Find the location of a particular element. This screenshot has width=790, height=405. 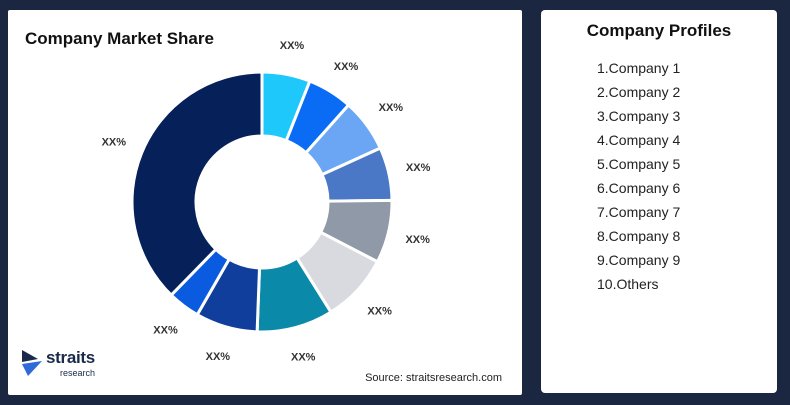

list-item: 9.Company 9 is located at coordinates (639, 260).